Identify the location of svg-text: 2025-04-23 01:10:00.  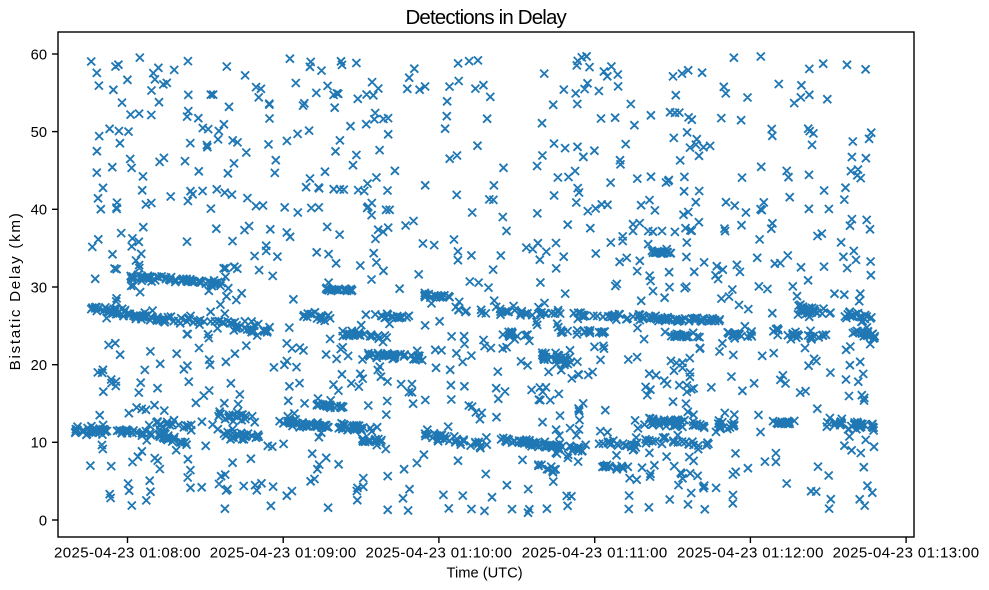
(438, 553).